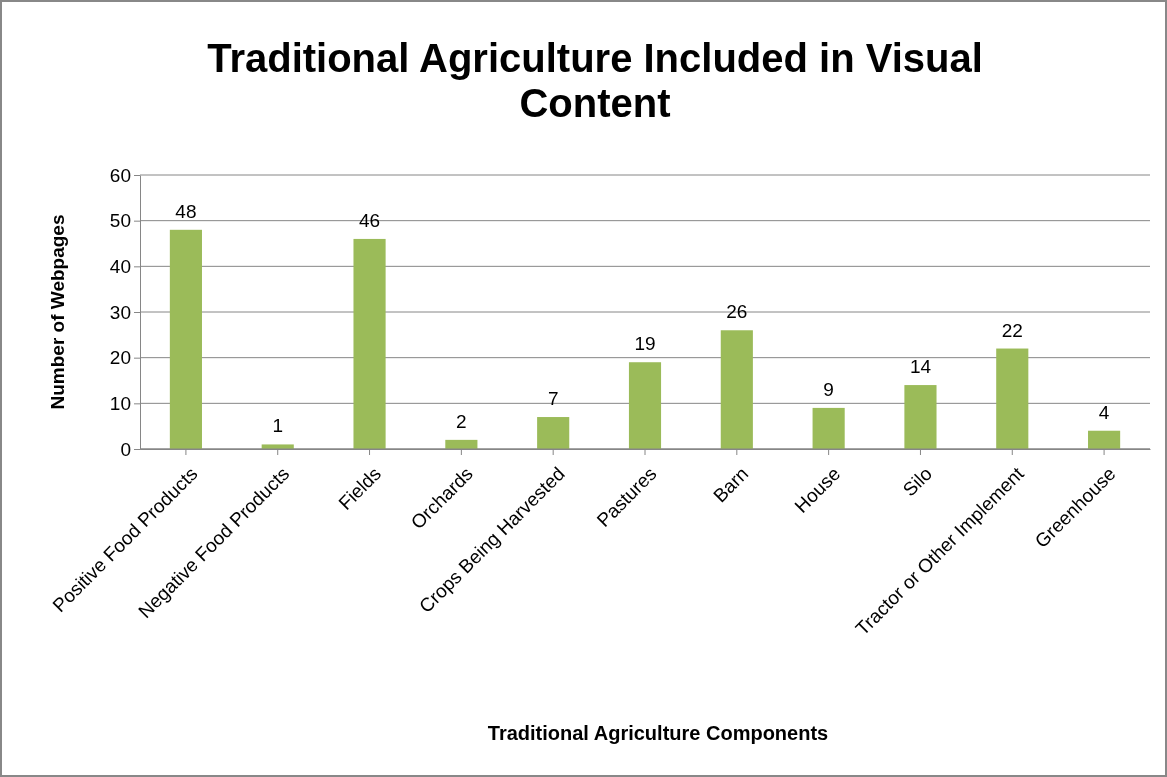 The height and width of the screenshot is (777, 1167). Describe the element at coordinates (1104, 412) in the screenshot. I see `data-label: 4` at that location.